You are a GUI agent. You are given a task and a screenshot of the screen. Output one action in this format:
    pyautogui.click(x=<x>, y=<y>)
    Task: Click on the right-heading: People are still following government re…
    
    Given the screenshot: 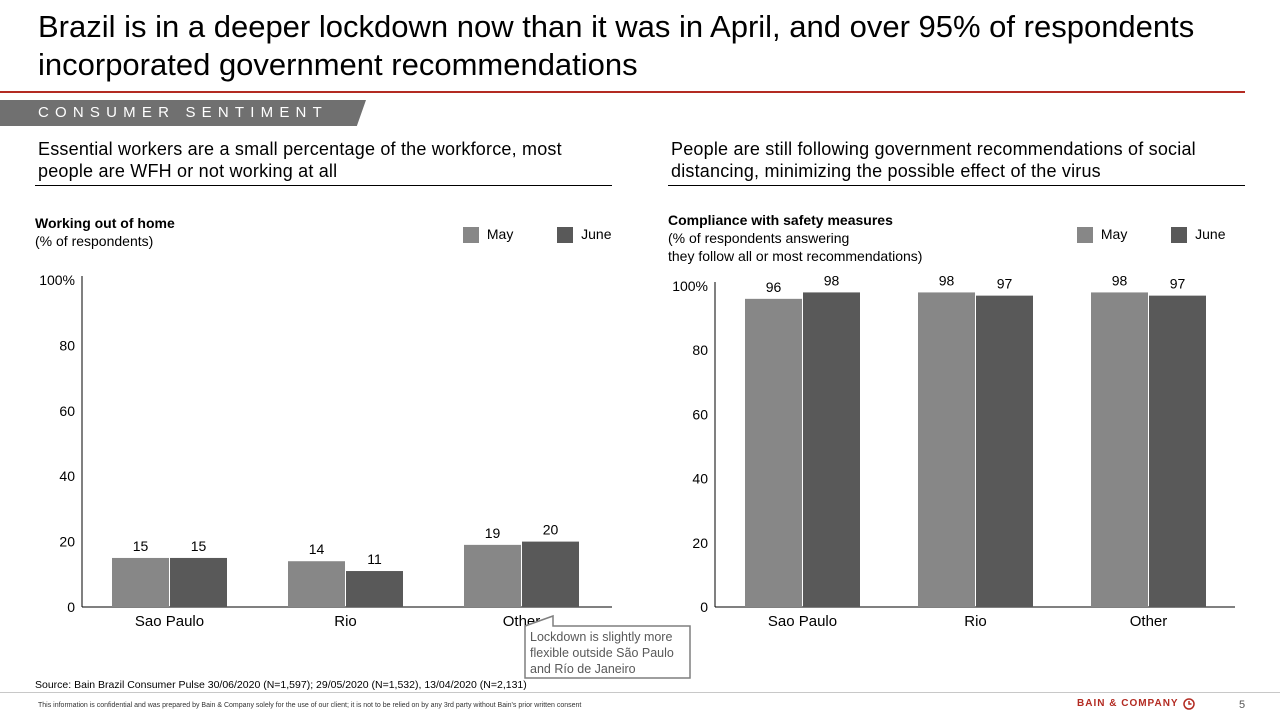 What is the action you would take?
    pyautogui.click(x=933, y=160)
    